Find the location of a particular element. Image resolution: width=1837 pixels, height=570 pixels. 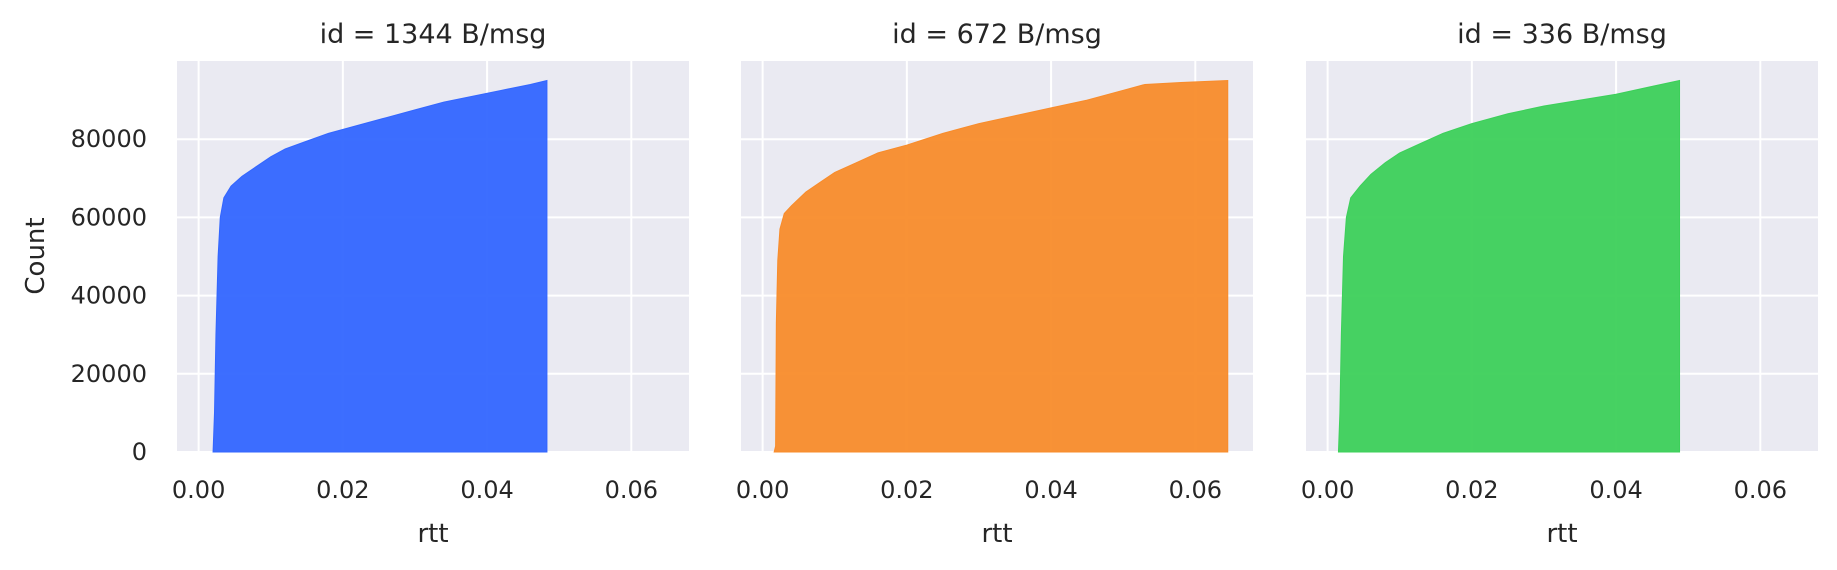

panel-title: id = 672 B/msg is located at coordinates (997, 34).